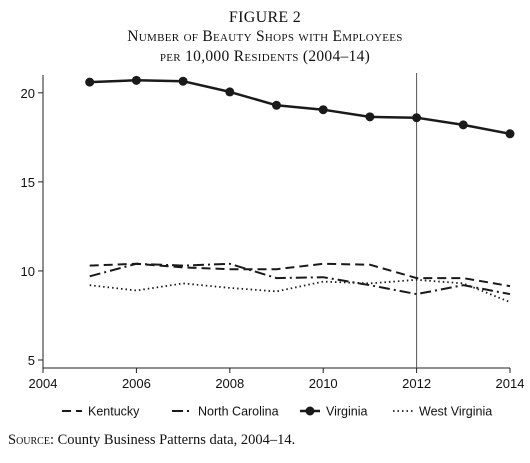 This screenshot has width=530, height=463. What do you see at coordinates (31, 360) in the screenshot?
I see `y-tick-label: 5` at bounding box center [31, 360].